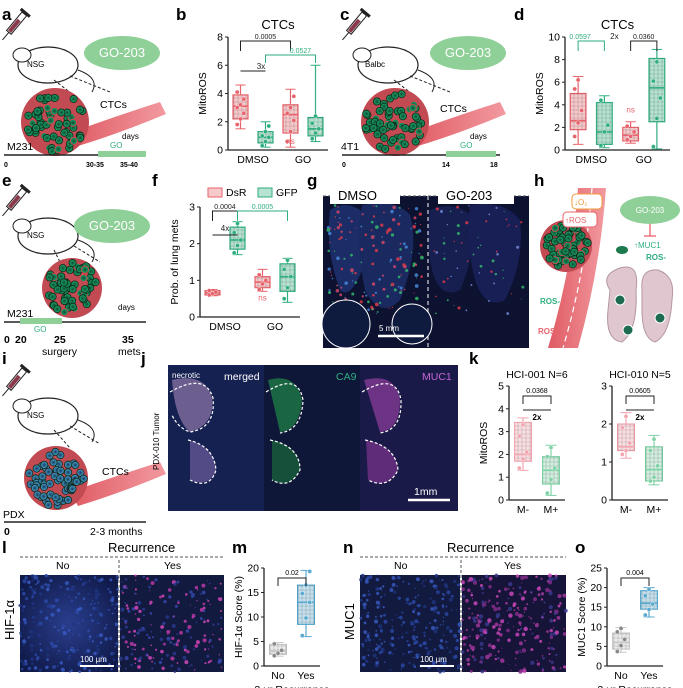  I want to click on tick-0: 0, so click(6, 165).